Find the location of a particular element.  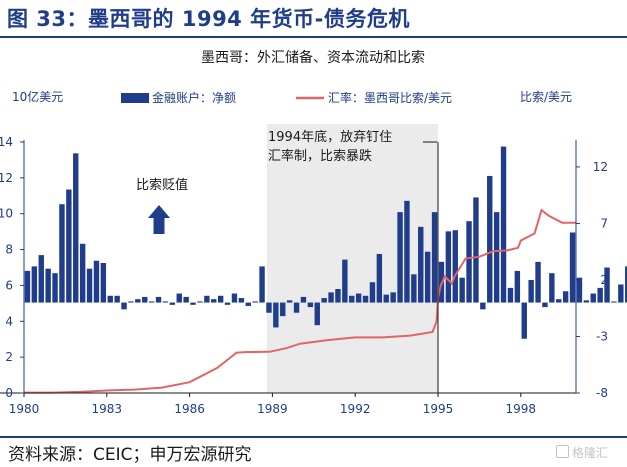

watermark-text: 格隆汇 is located at coordinates (590, 453).